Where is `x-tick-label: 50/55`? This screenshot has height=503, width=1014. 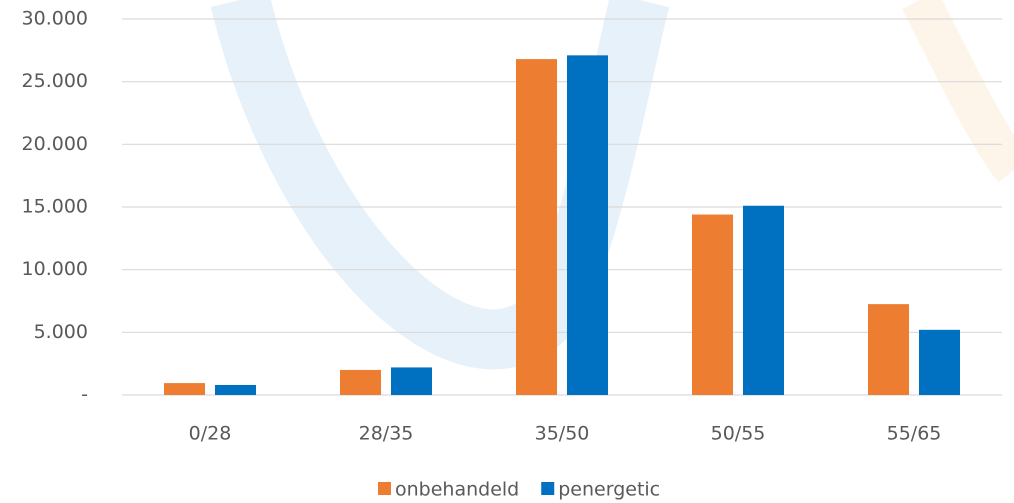 x-tick-label: 50/55 is located at coordinates (738, 434).